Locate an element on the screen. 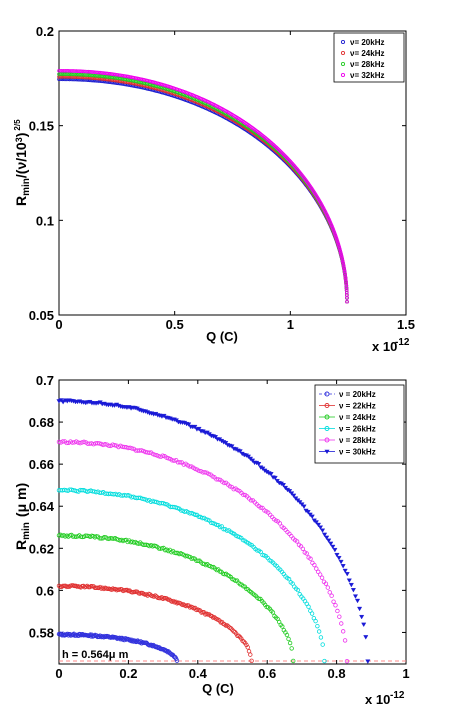 Image resolution: width=450 pixels, height=708 pixels. y-tick-label: 0.15 is located at coordinates (41, 126).